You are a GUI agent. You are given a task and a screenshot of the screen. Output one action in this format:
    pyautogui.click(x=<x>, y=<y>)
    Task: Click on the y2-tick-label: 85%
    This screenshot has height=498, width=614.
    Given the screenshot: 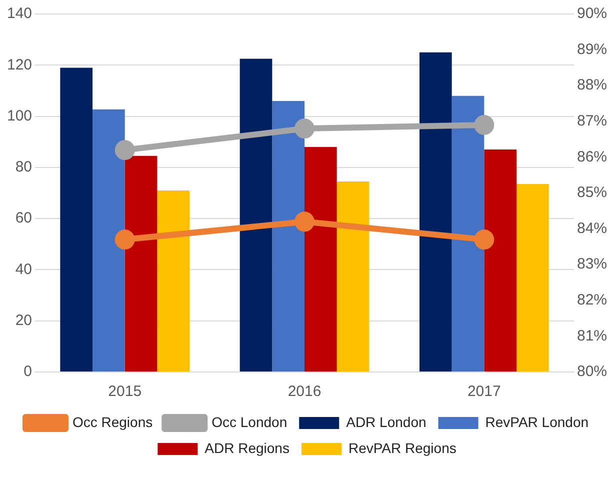 What is the action you would take?
    pyautogui.click(x=592, y=193)
    